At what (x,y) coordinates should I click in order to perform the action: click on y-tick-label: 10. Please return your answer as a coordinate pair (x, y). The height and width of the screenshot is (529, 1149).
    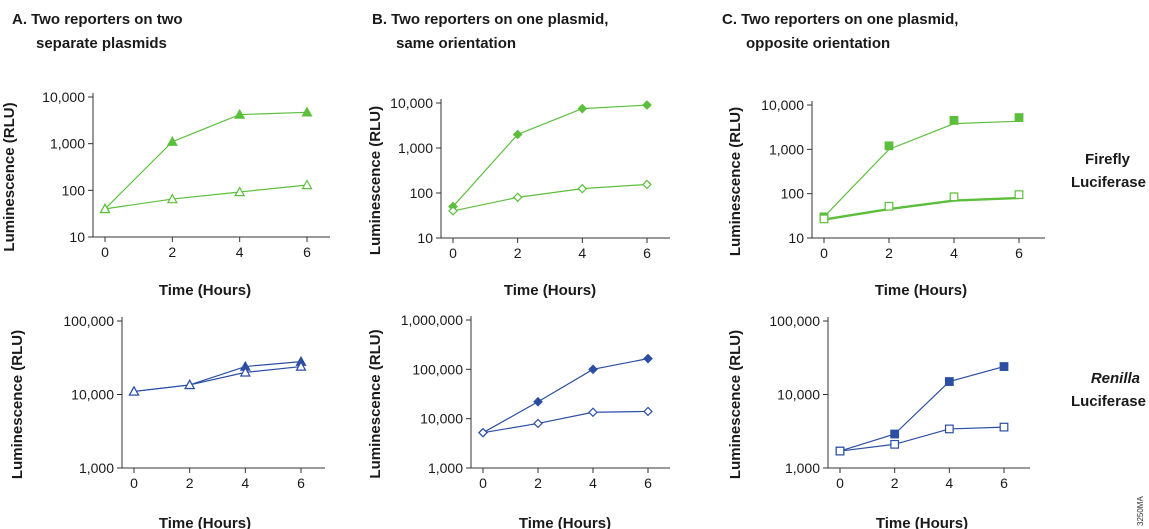
    Looking at the image, I should click on (796, 238).